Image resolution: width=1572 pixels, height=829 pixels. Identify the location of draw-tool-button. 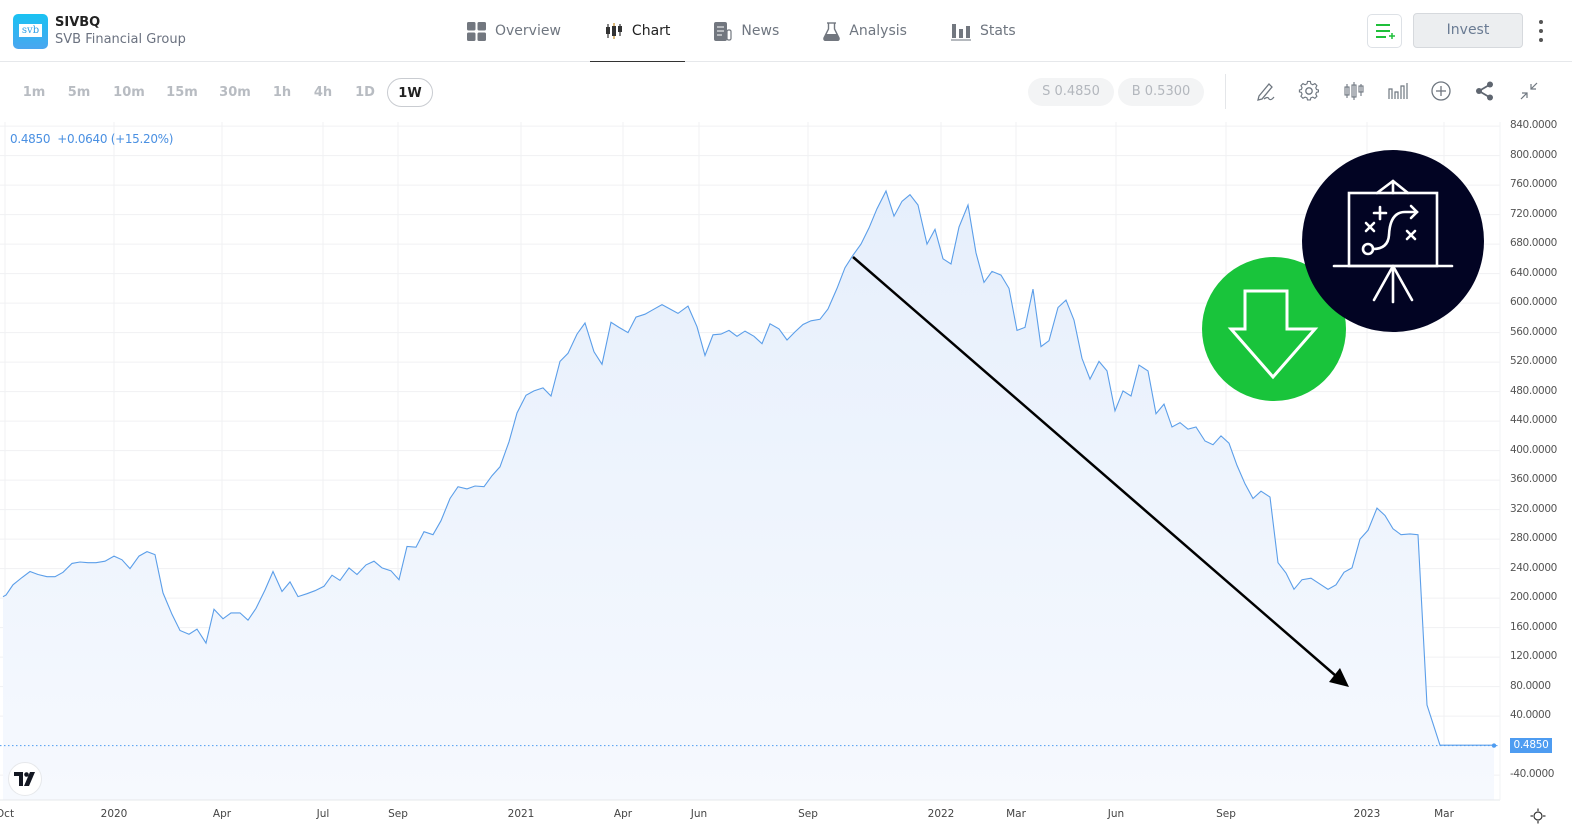
(1266, 91).